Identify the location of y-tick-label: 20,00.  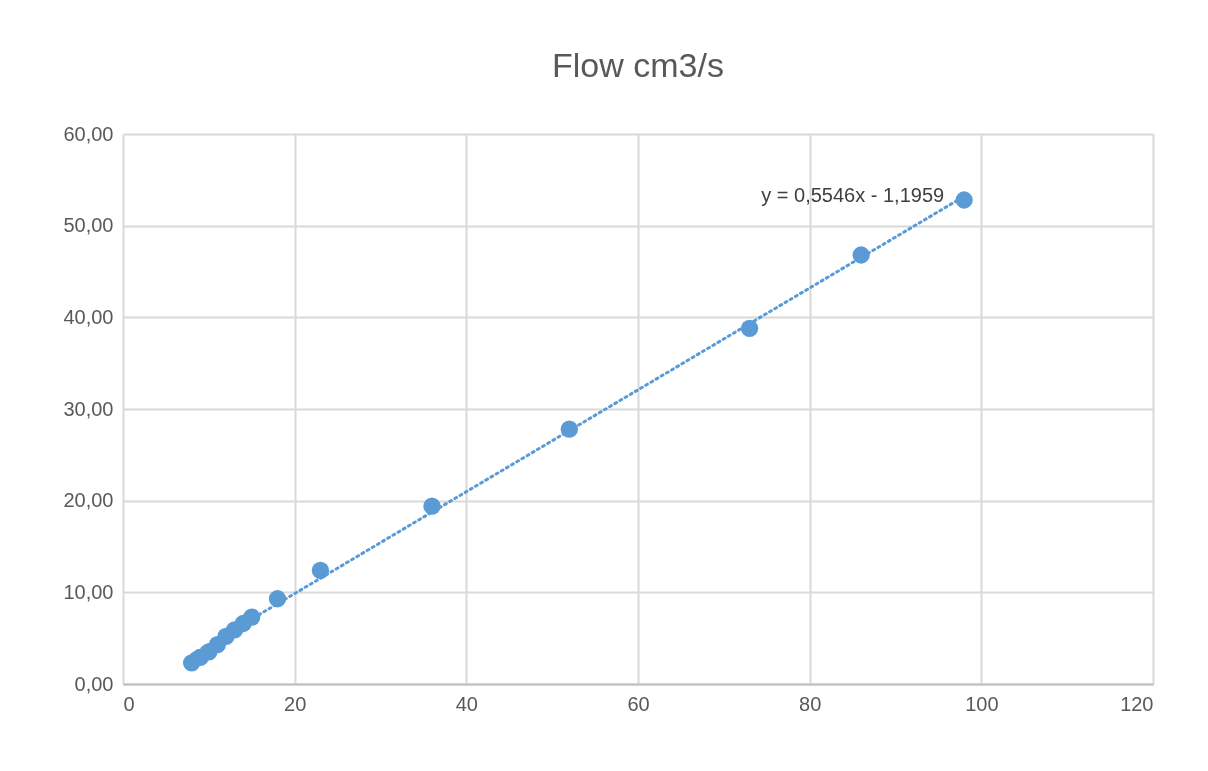
(88, 500).